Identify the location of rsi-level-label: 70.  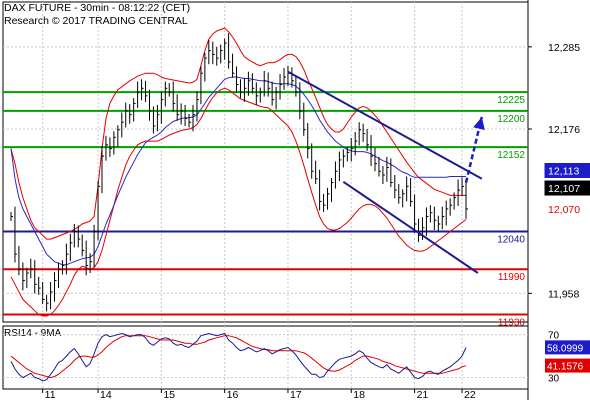
(554, 336).